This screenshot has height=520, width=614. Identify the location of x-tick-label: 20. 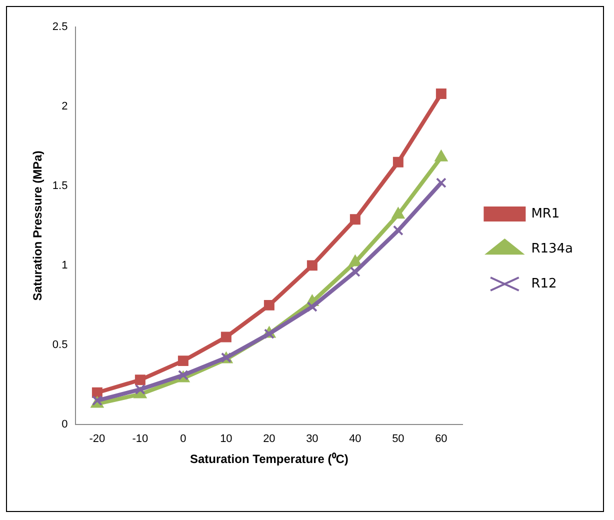
(269, 439).